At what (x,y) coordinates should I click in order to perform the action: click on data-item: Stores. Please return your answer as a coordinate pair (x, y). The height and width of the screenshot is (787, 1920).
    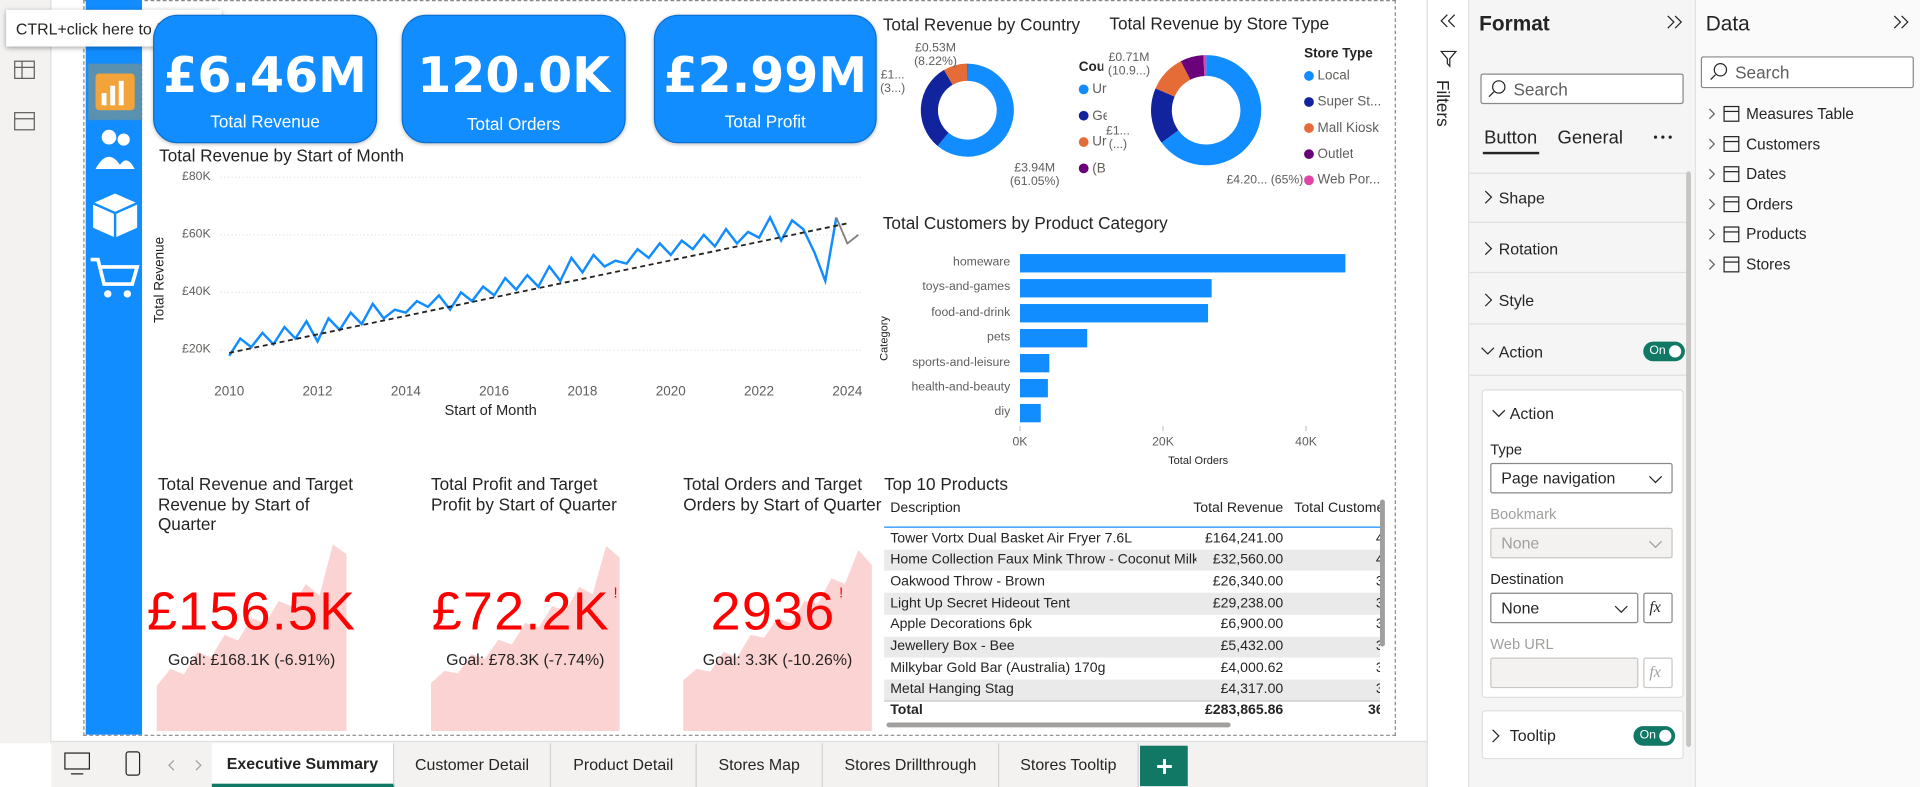
    Looking at the image, I should click on (1768, 264).